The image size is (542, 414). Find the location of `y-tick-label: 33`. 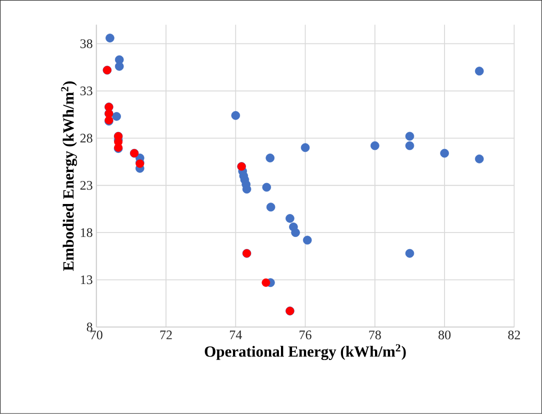

y-tick-label: 33 is located at coordinates (86, 91).